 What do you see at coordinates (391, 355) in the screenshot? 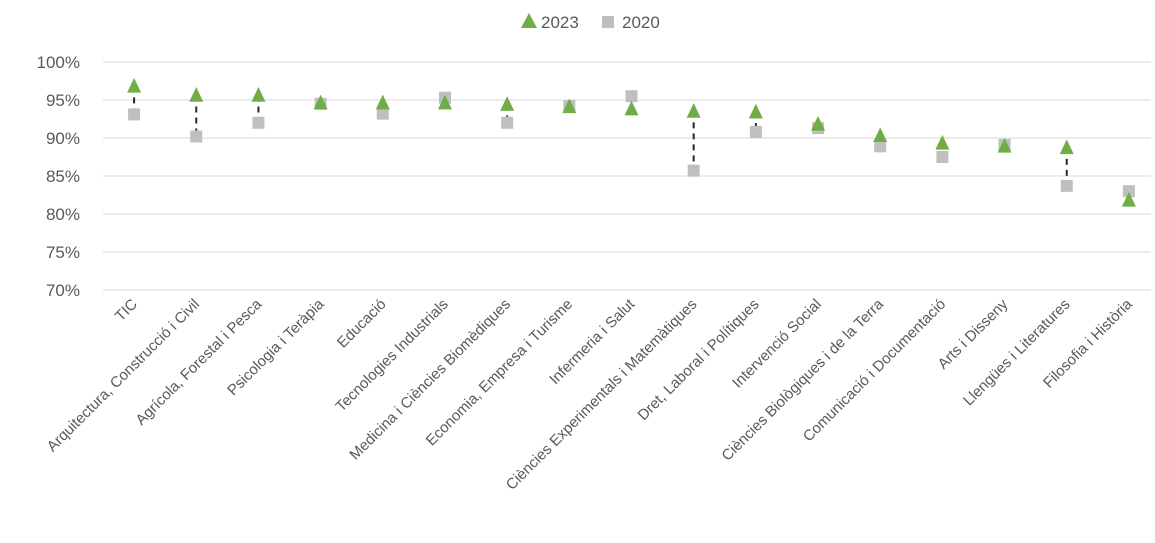
I see `x-tick-label: Tecnologies Industrials` at bounding box center [391, 355].